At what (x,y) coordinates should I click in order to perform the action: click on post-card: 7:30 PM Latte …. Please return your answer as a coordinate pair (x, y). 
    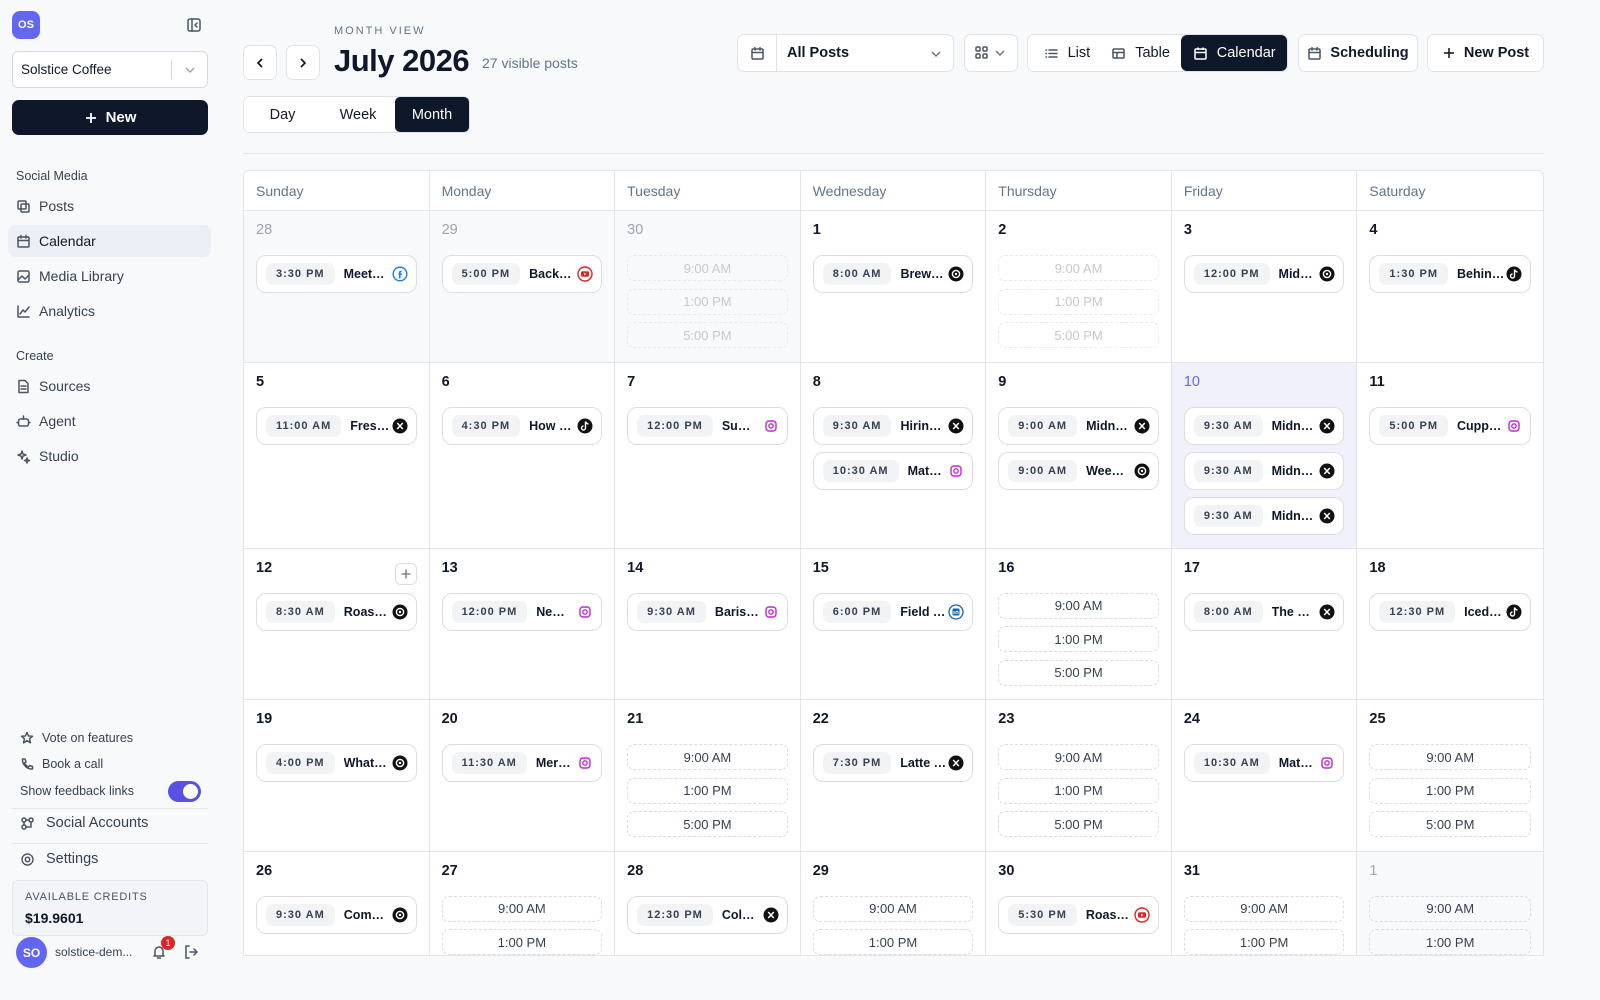
    Looking at the image, I should click on (893, 763).